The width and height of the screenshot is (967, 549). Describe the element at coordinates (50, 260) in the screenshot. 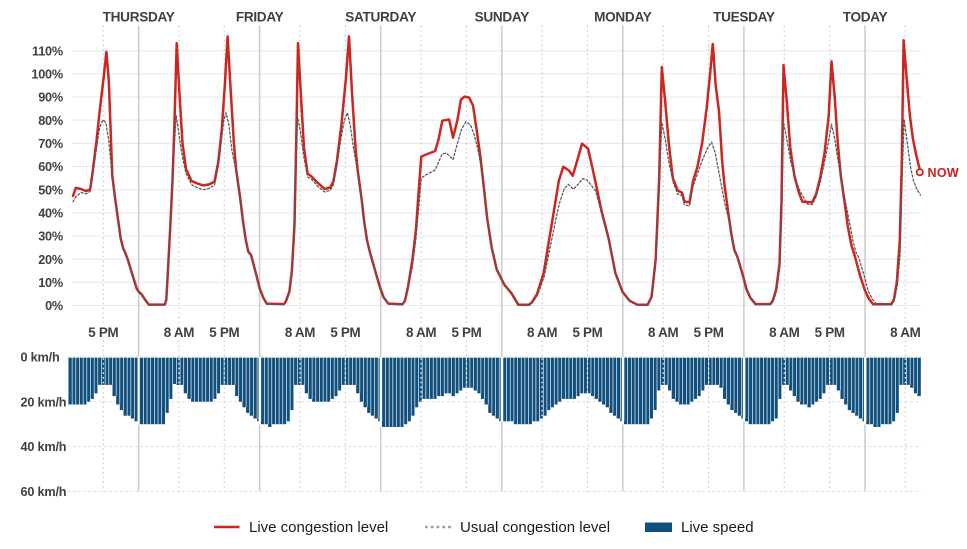

I see `svg-text: 20%` at that location.